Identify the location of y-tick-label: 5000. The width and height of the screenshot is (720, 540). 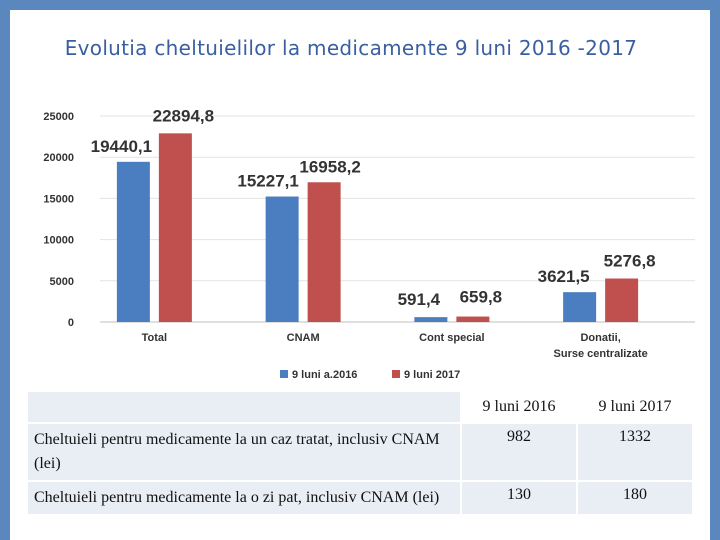
(62, 282).